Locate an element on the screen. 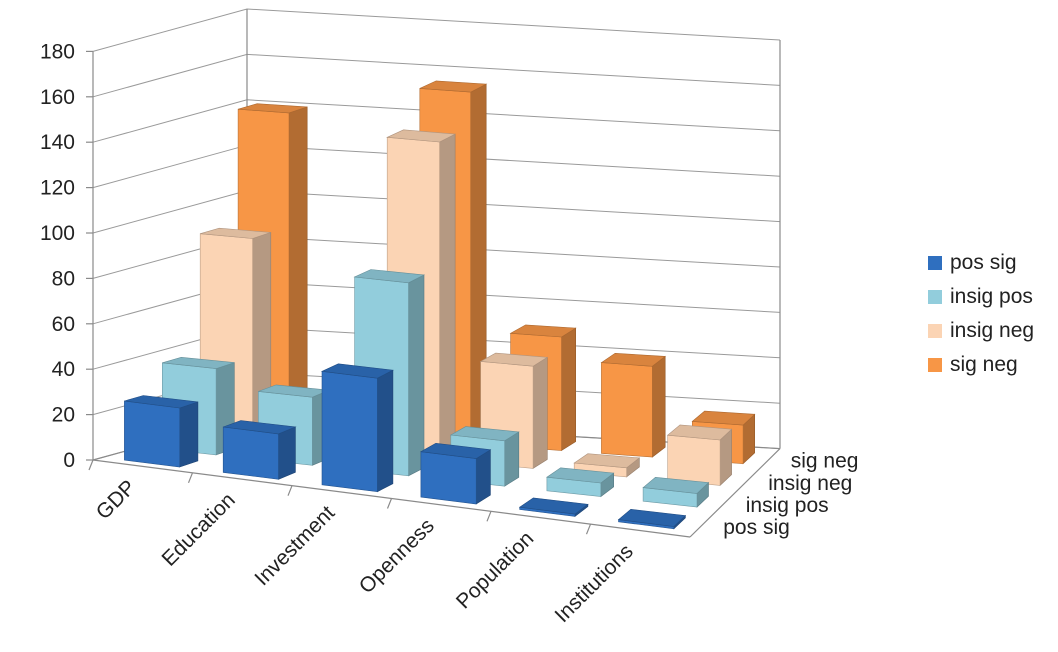 This screenshot has width=1058, height=652. legend-label: insig pos is located at coordinates (991, 296).